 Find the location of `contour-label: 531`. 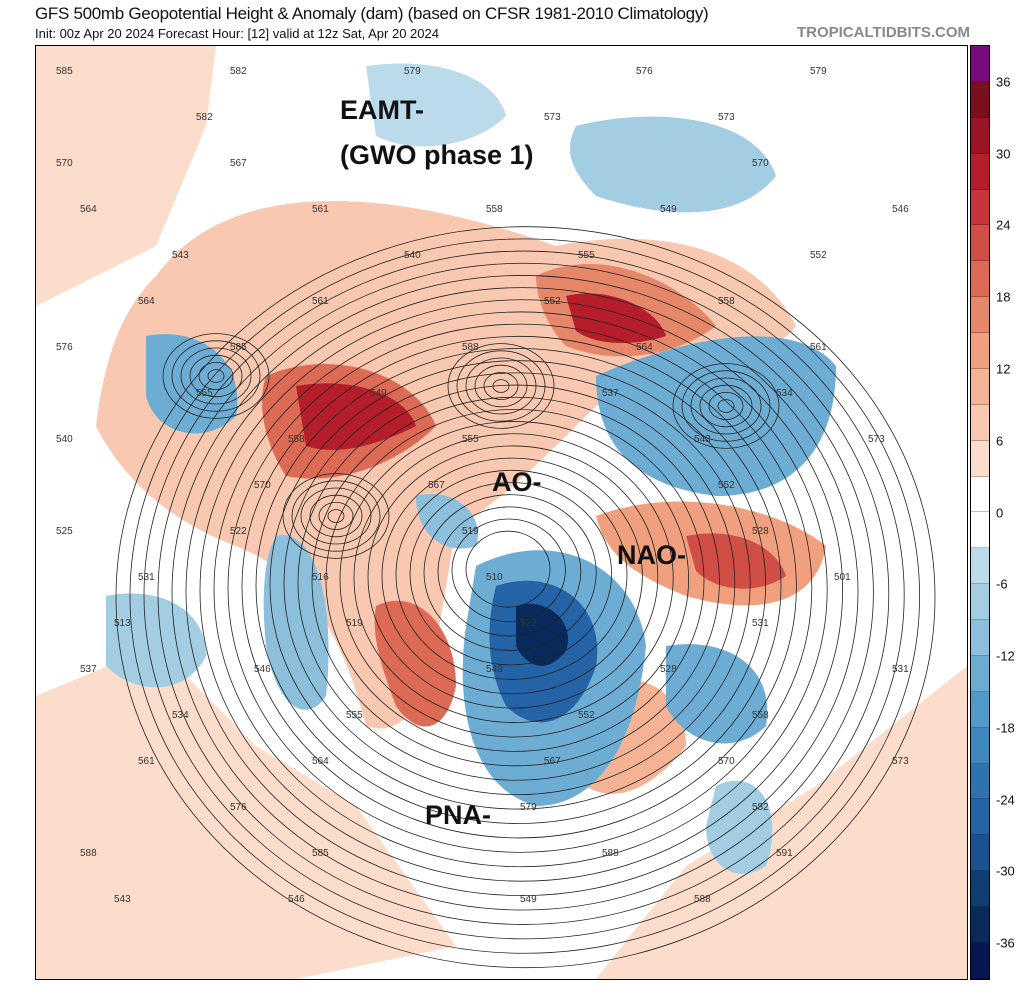

contour-label: 531 is located at coordinates (146, 577).